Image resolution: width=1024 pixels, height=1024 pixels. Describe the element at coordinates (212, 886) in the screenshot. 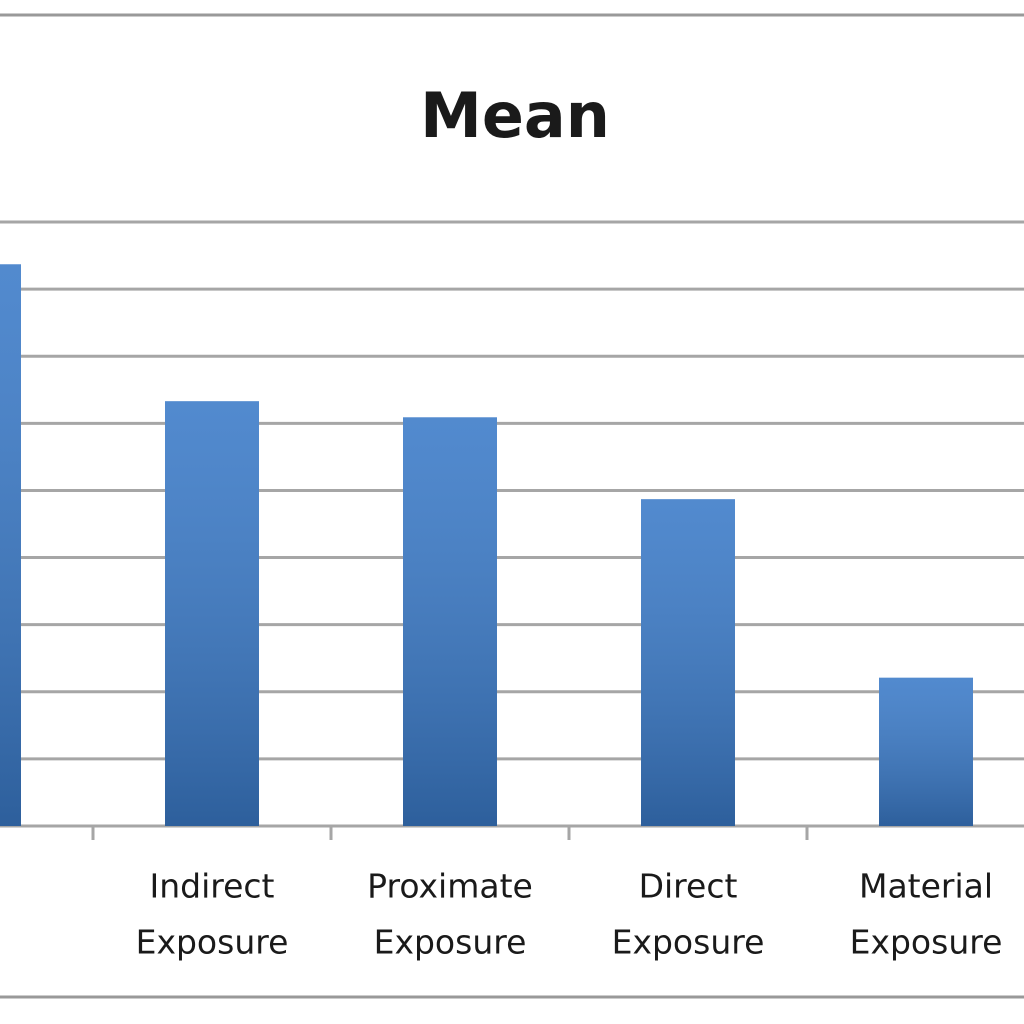

I see `x-tick-label: Indirect` at that location.